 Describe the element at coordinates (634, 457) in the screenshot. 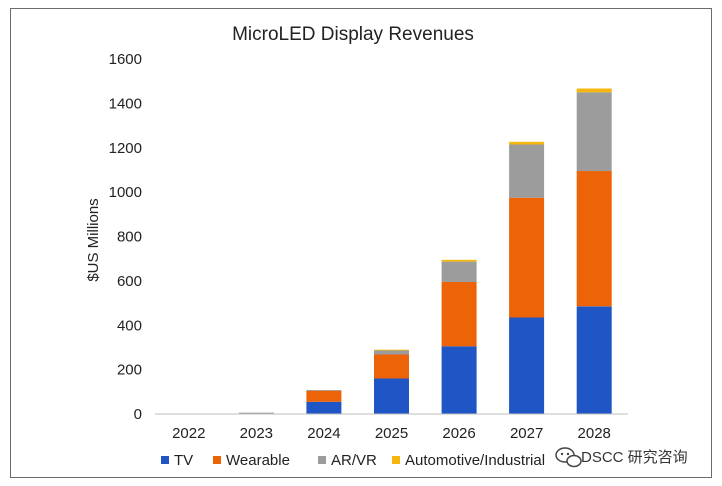

I see `watermark-text: DSCC 研究咨询` at that location.